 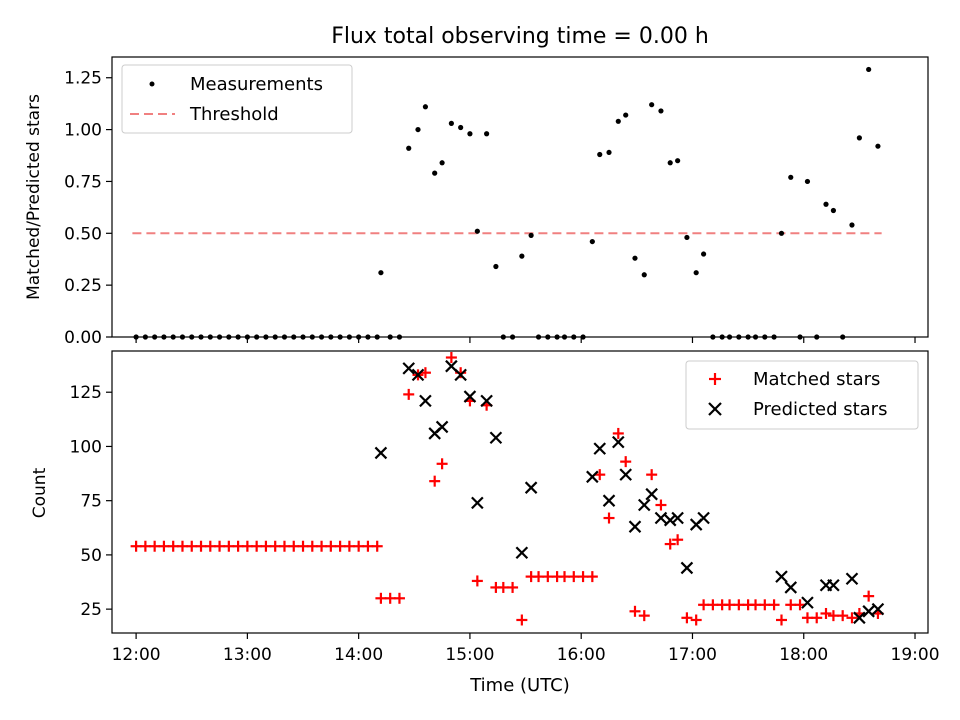 I want to click on y-tick-label: 25, so click(x=91, y=610).